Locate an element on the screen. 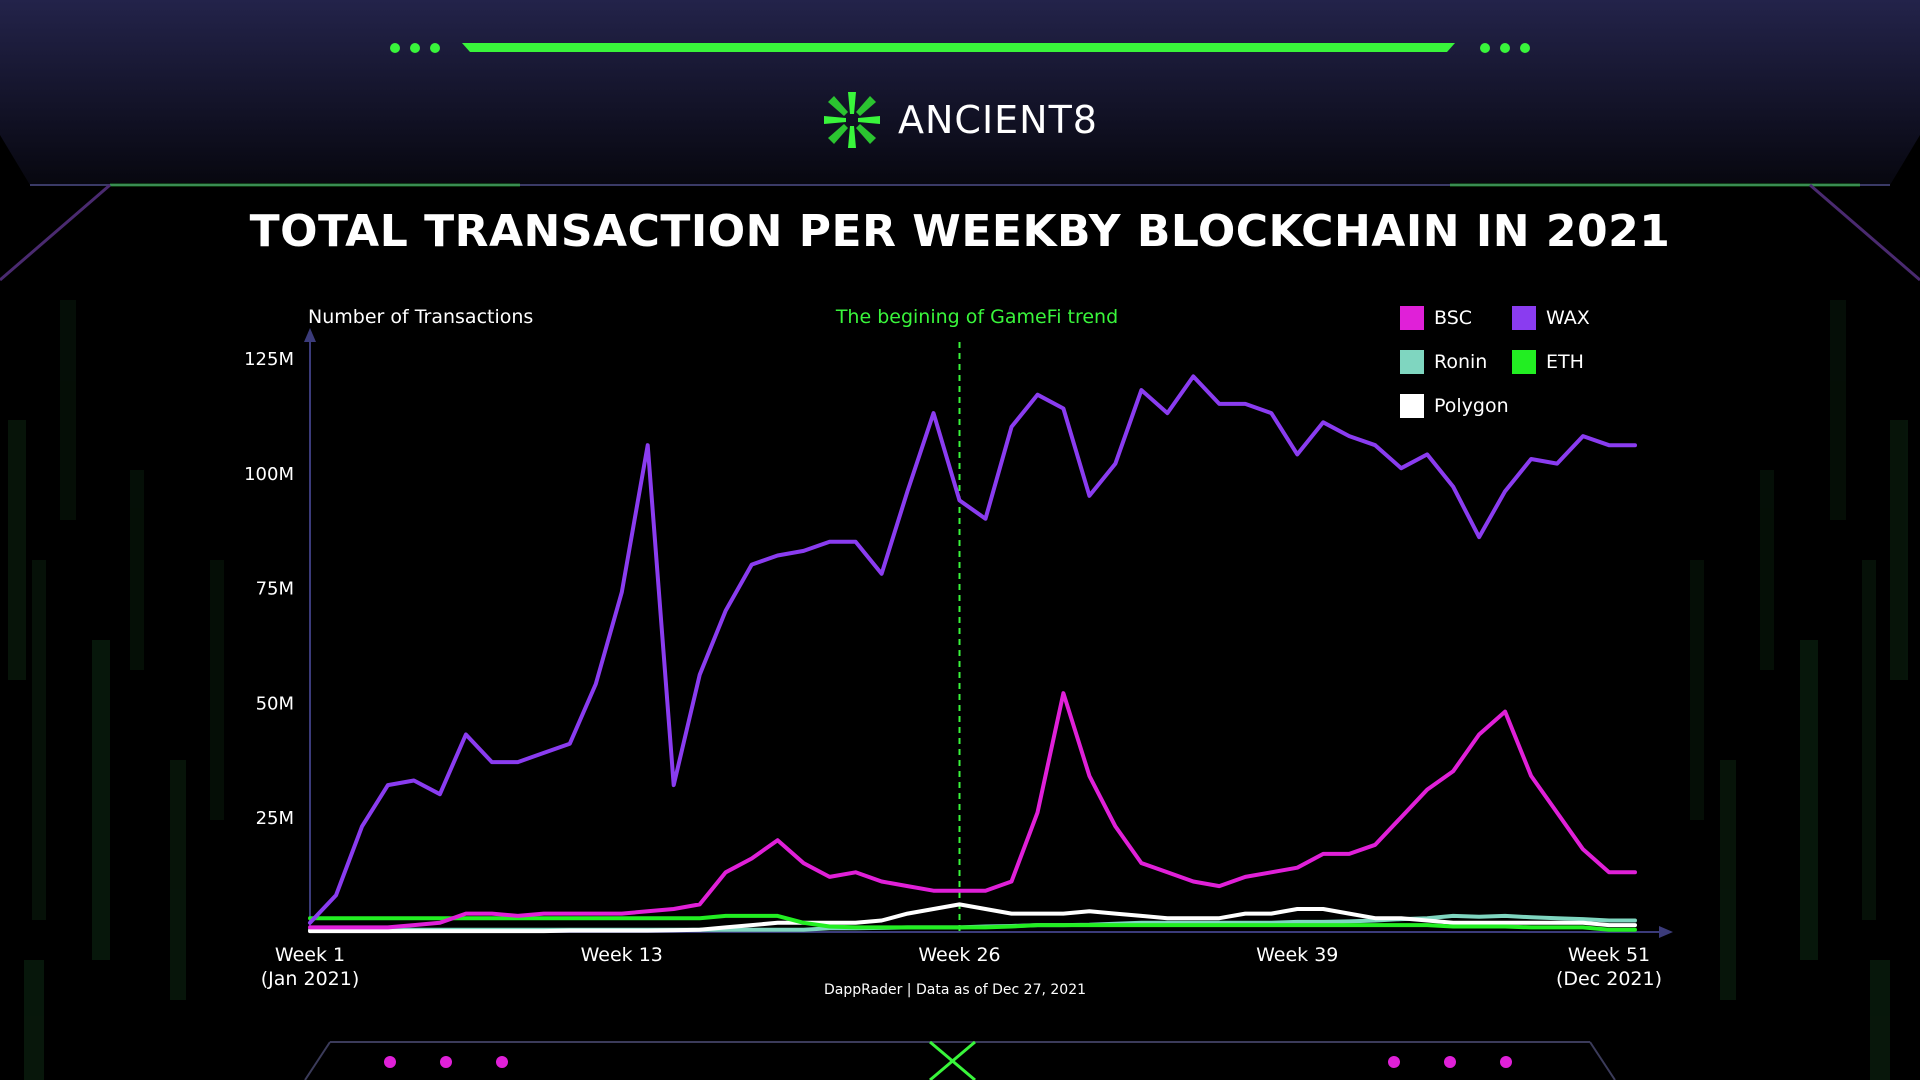 The width and height of the screenshot is (1920, 1080). brand-header: ANCIENT8 is located at coordinates (959, 120).